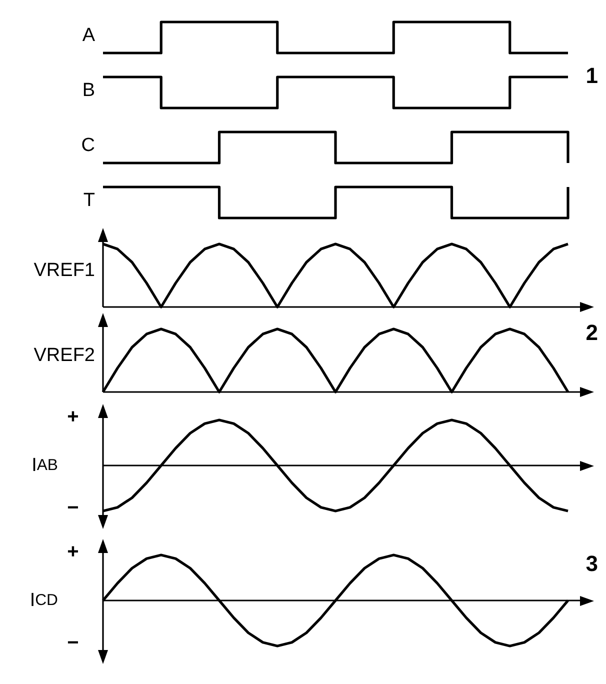 The width and height of the screenshot is (606, 684). What do you see at coordinates (592, 563) in the screenshot?
I see `annotation: 3` at bounding box center [592, 563].